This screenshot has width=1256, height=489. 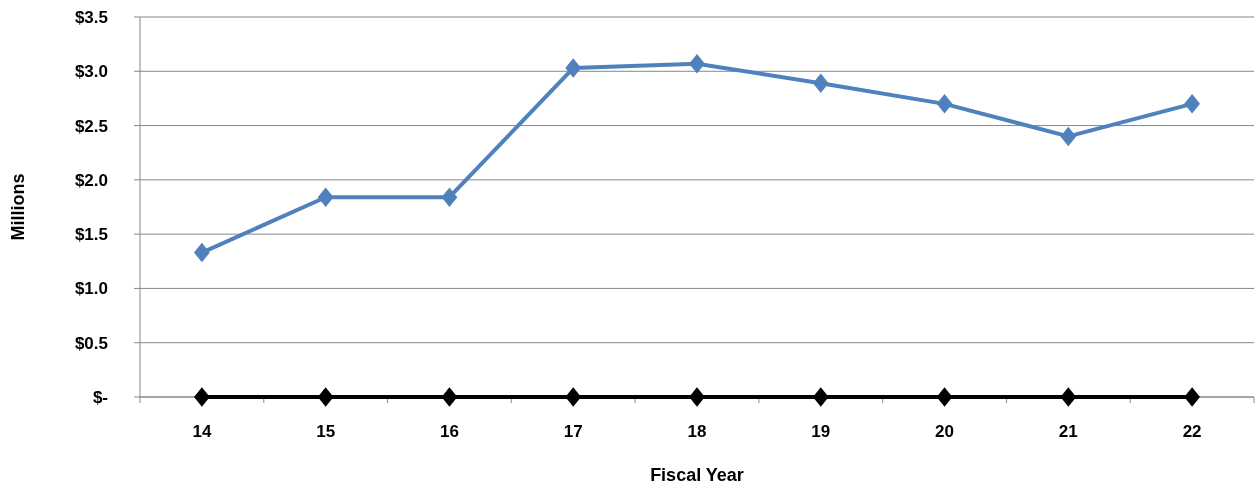 I want to click on x-tick-label: 16, so click(x=449, y=431).